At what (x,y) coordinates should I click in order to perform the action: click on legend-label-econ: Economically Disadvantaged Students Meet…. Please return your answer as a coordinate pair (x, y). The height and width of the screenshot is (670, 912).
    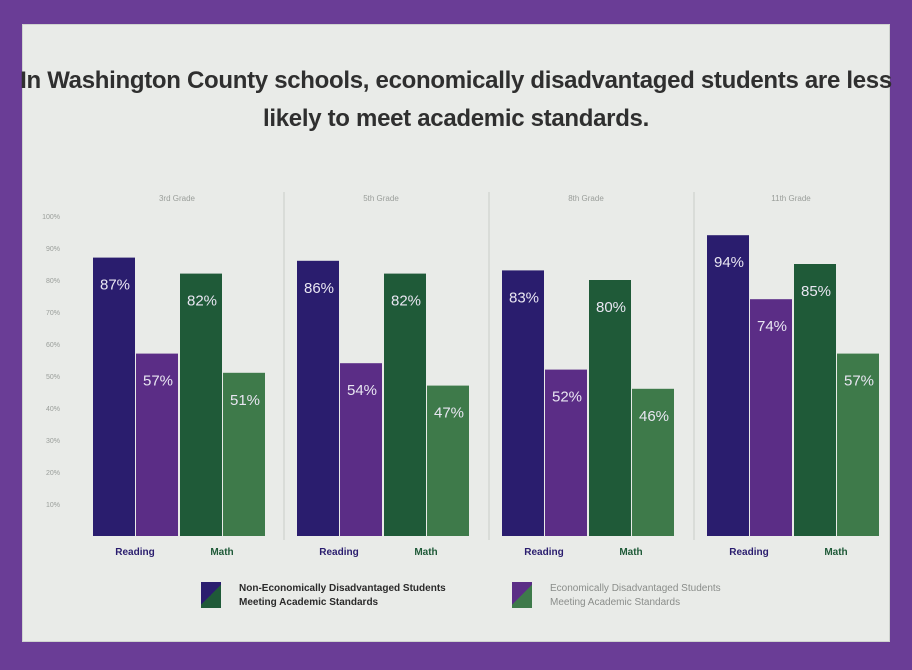
    Looking at the image, I should click on (635, 595).